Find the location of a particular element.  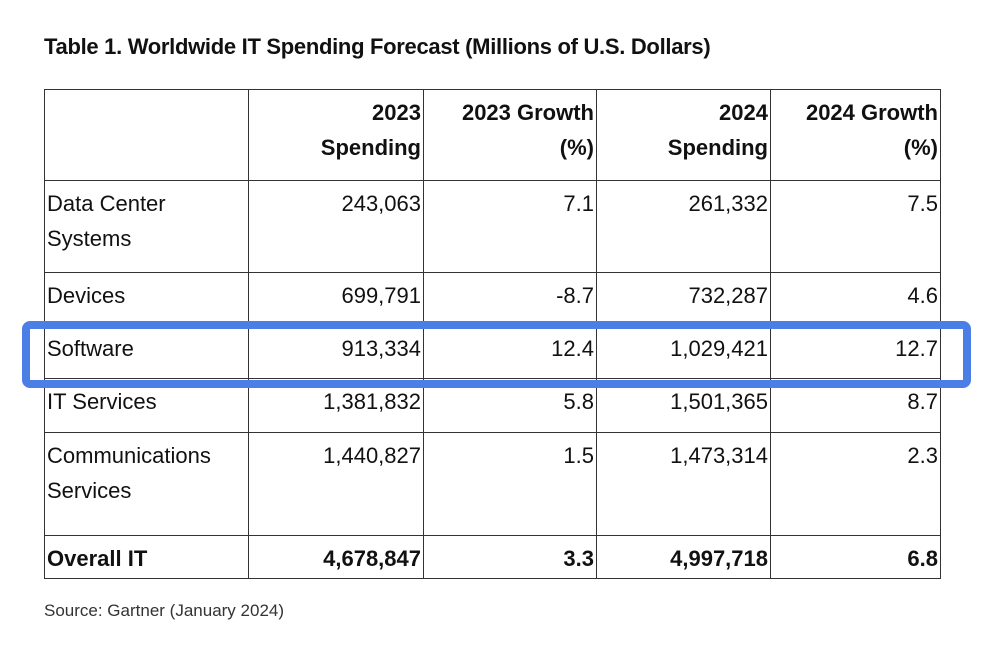

row-label: Software is located at coordinates (146, 352).